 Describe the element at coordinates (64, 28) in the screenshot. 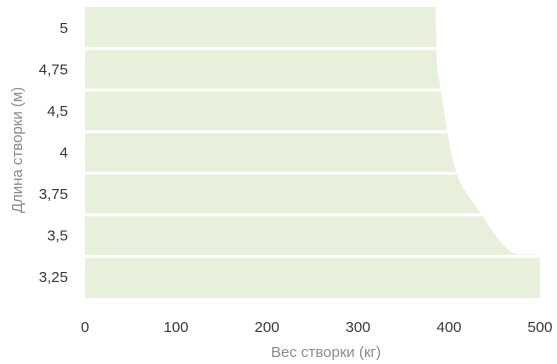

I see `y-tick-label: 5` at that location.